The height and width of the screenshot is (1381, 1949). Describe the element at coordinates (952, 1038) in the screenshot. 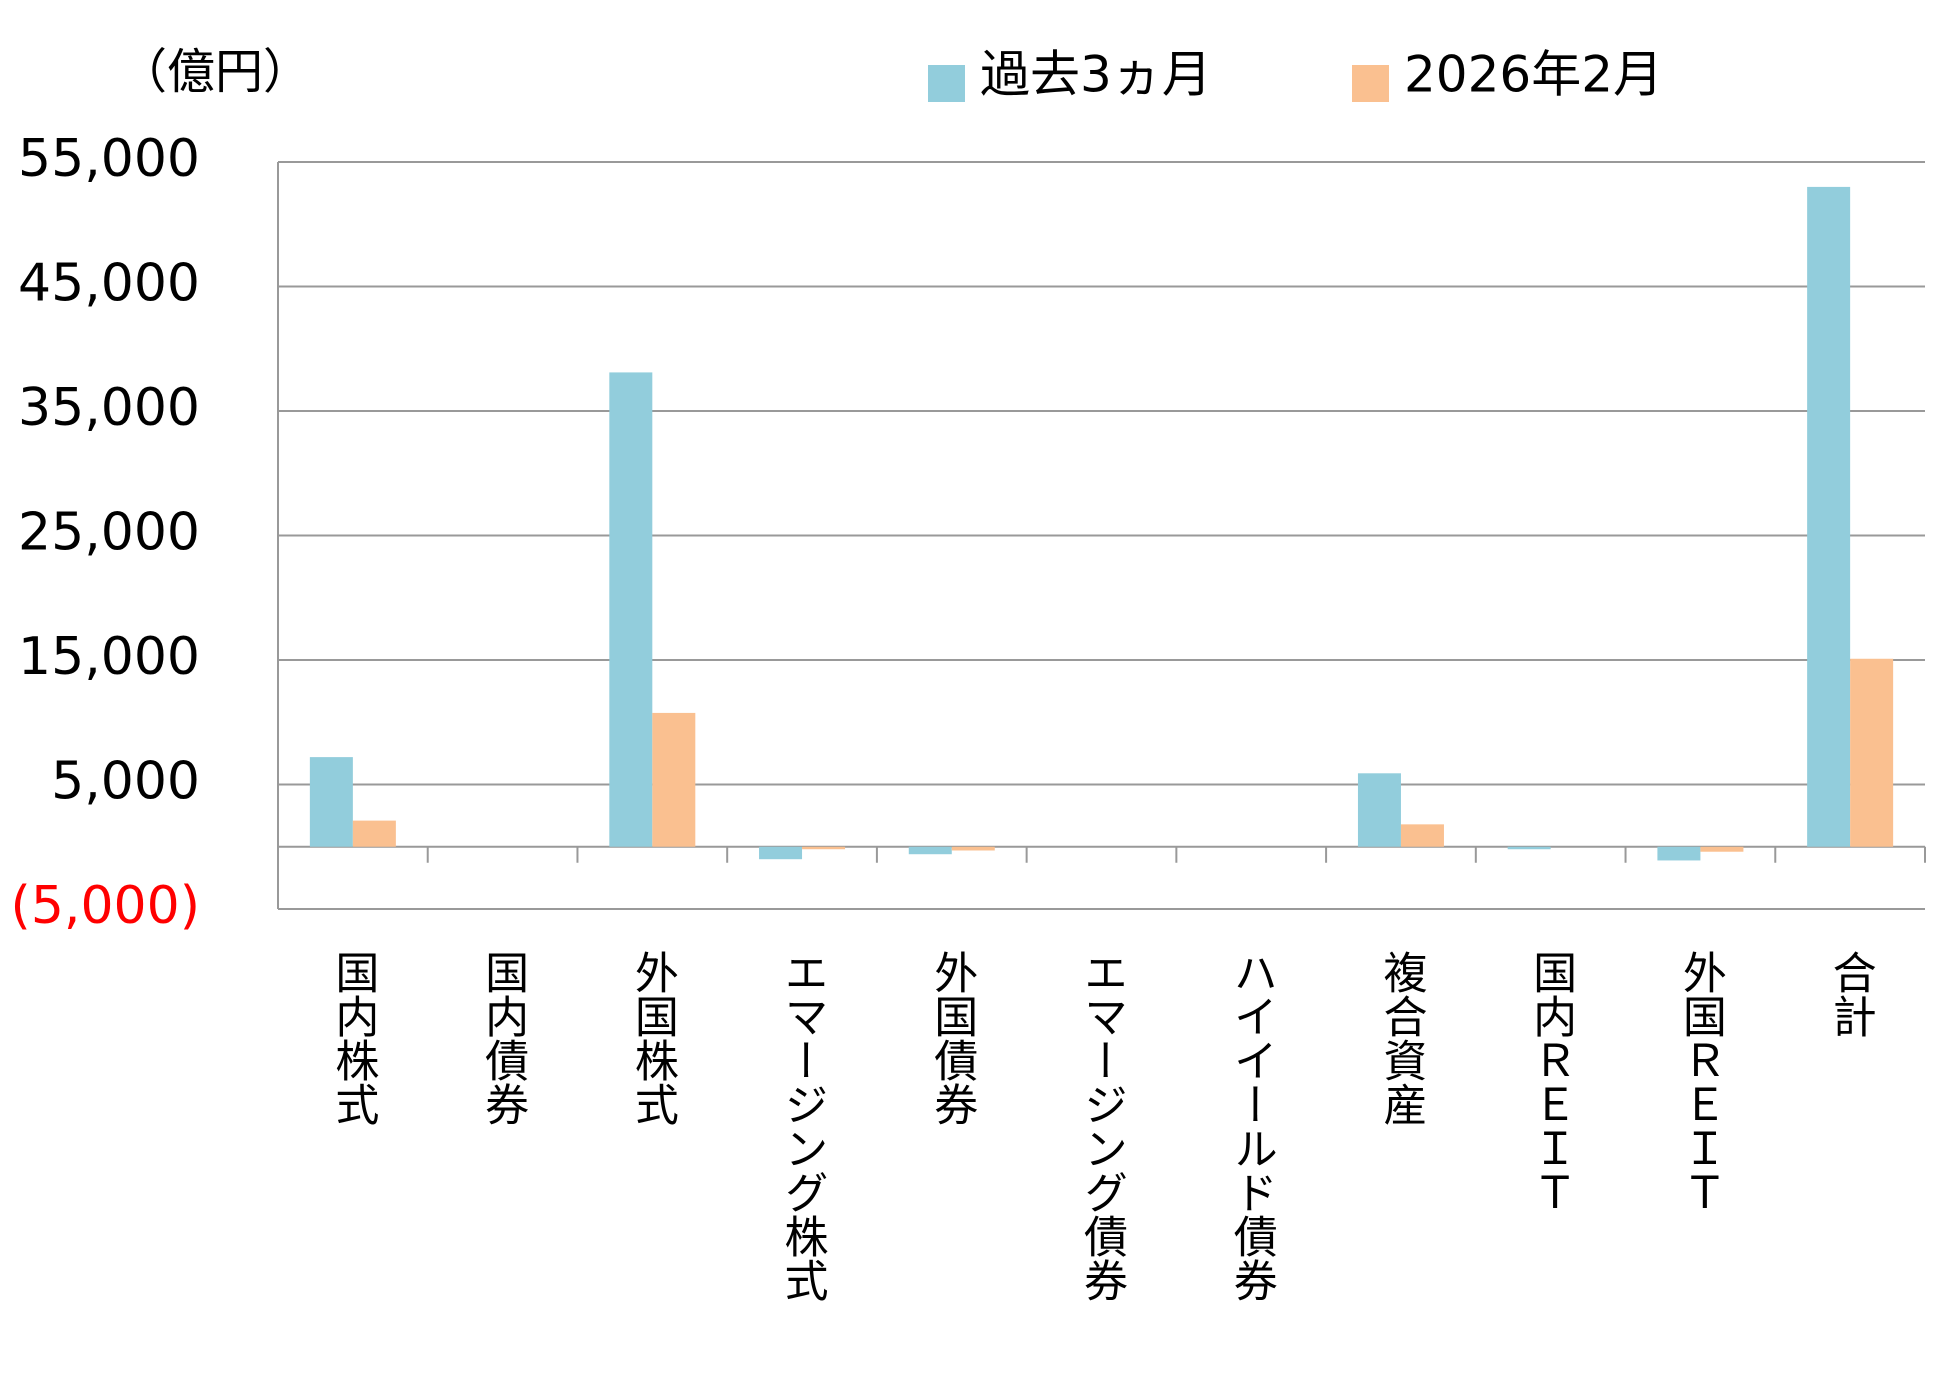

I see `x-tick-label: 外国債券` at that location.